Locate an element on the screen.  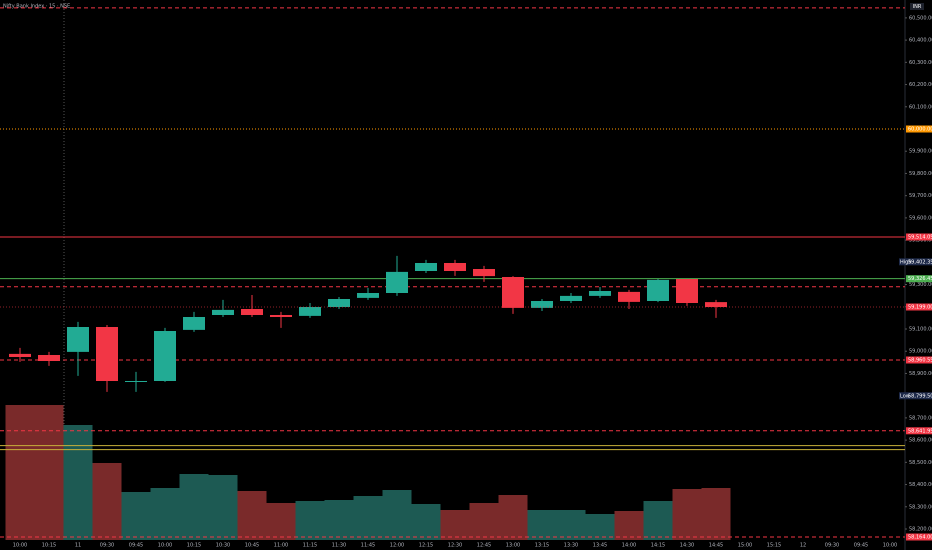
x-tick-label: 11:45 is located at coordinates (368, 546).